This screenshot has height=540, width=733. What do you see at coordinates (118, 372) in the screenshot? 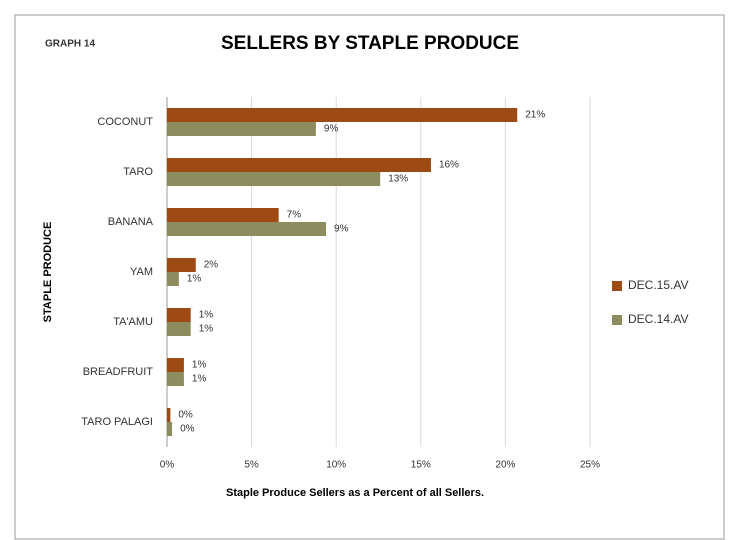
I see `y-tick-label: BREADFRUIT` at bounding box center [118, 372].